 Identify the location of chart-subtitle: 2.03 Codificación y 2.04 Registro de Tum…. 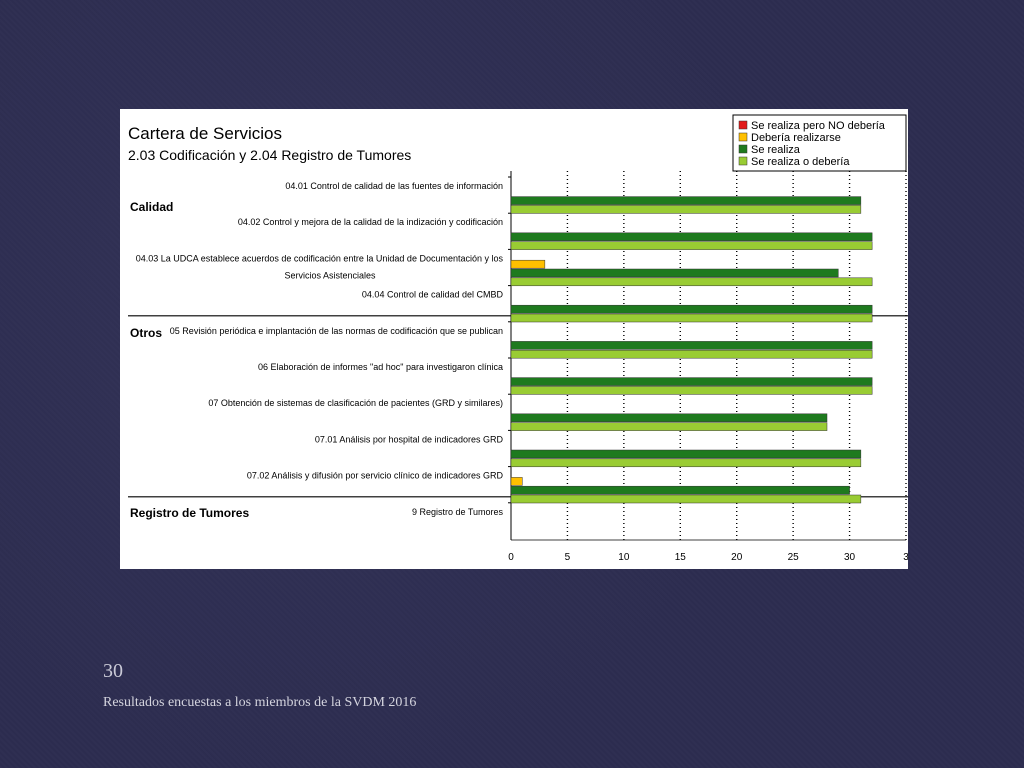
(269, 155).